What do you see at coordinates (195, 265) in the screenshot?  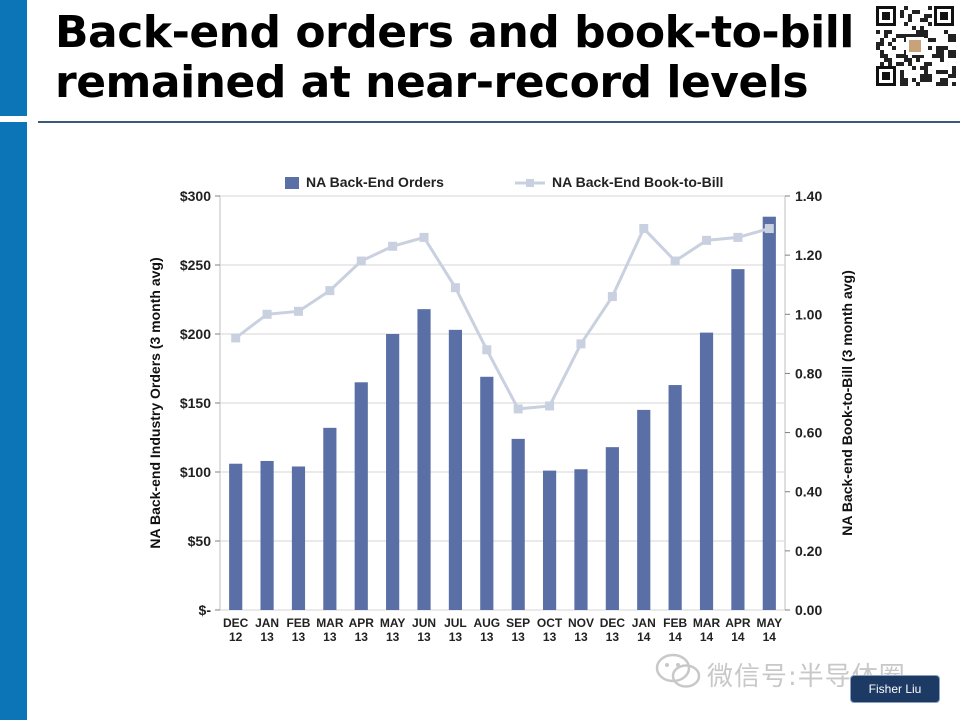 I see `y-left-tick-label: $250` at bounding box center [195, 265].